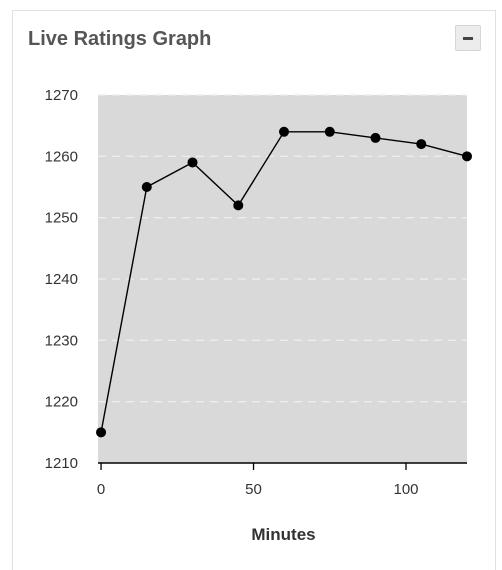  I want to click on x-axis-title: Minutes, so click(283, 534).